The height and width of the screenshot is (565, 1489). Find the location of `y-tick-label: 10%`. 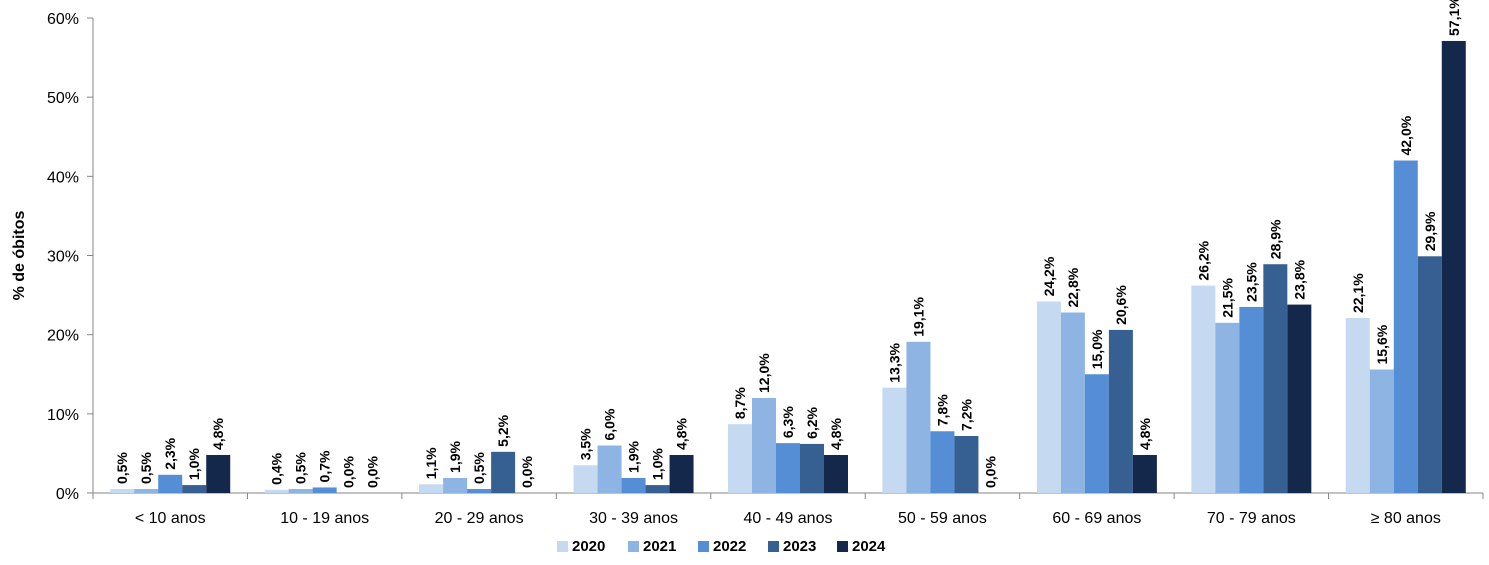

y-tick-label: 10% is located at coordinates (63, 415).